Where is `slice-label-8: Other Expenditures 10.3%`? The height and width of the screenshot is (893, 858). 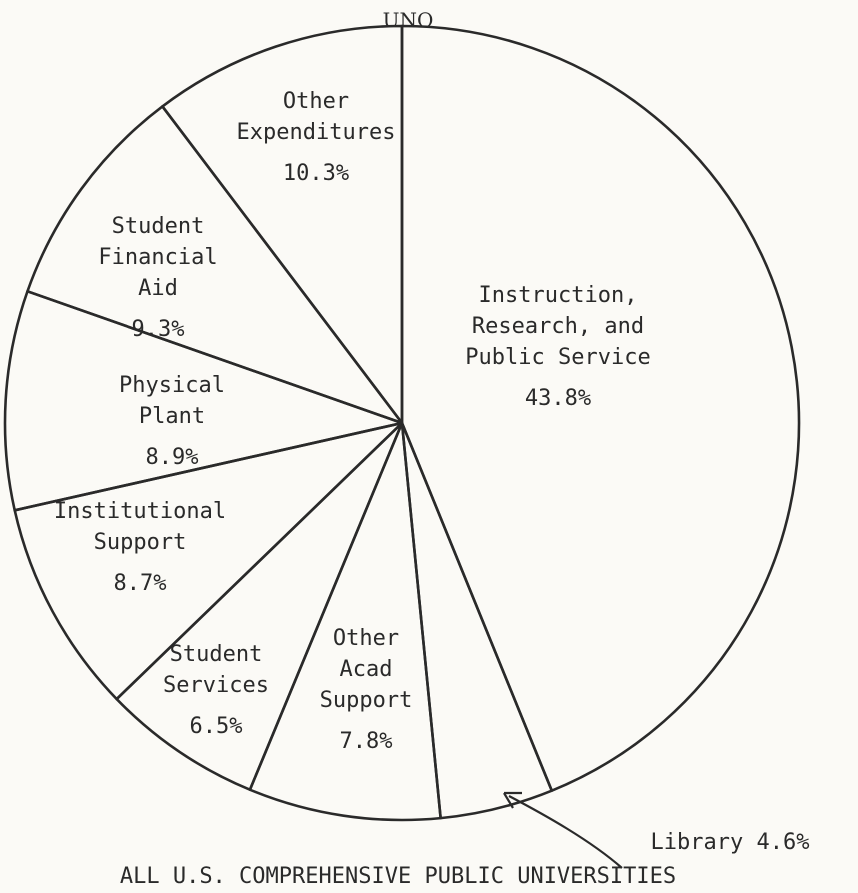
slice-label-8: Other Expenditures 10.3% is located at coordinates (316, 137).